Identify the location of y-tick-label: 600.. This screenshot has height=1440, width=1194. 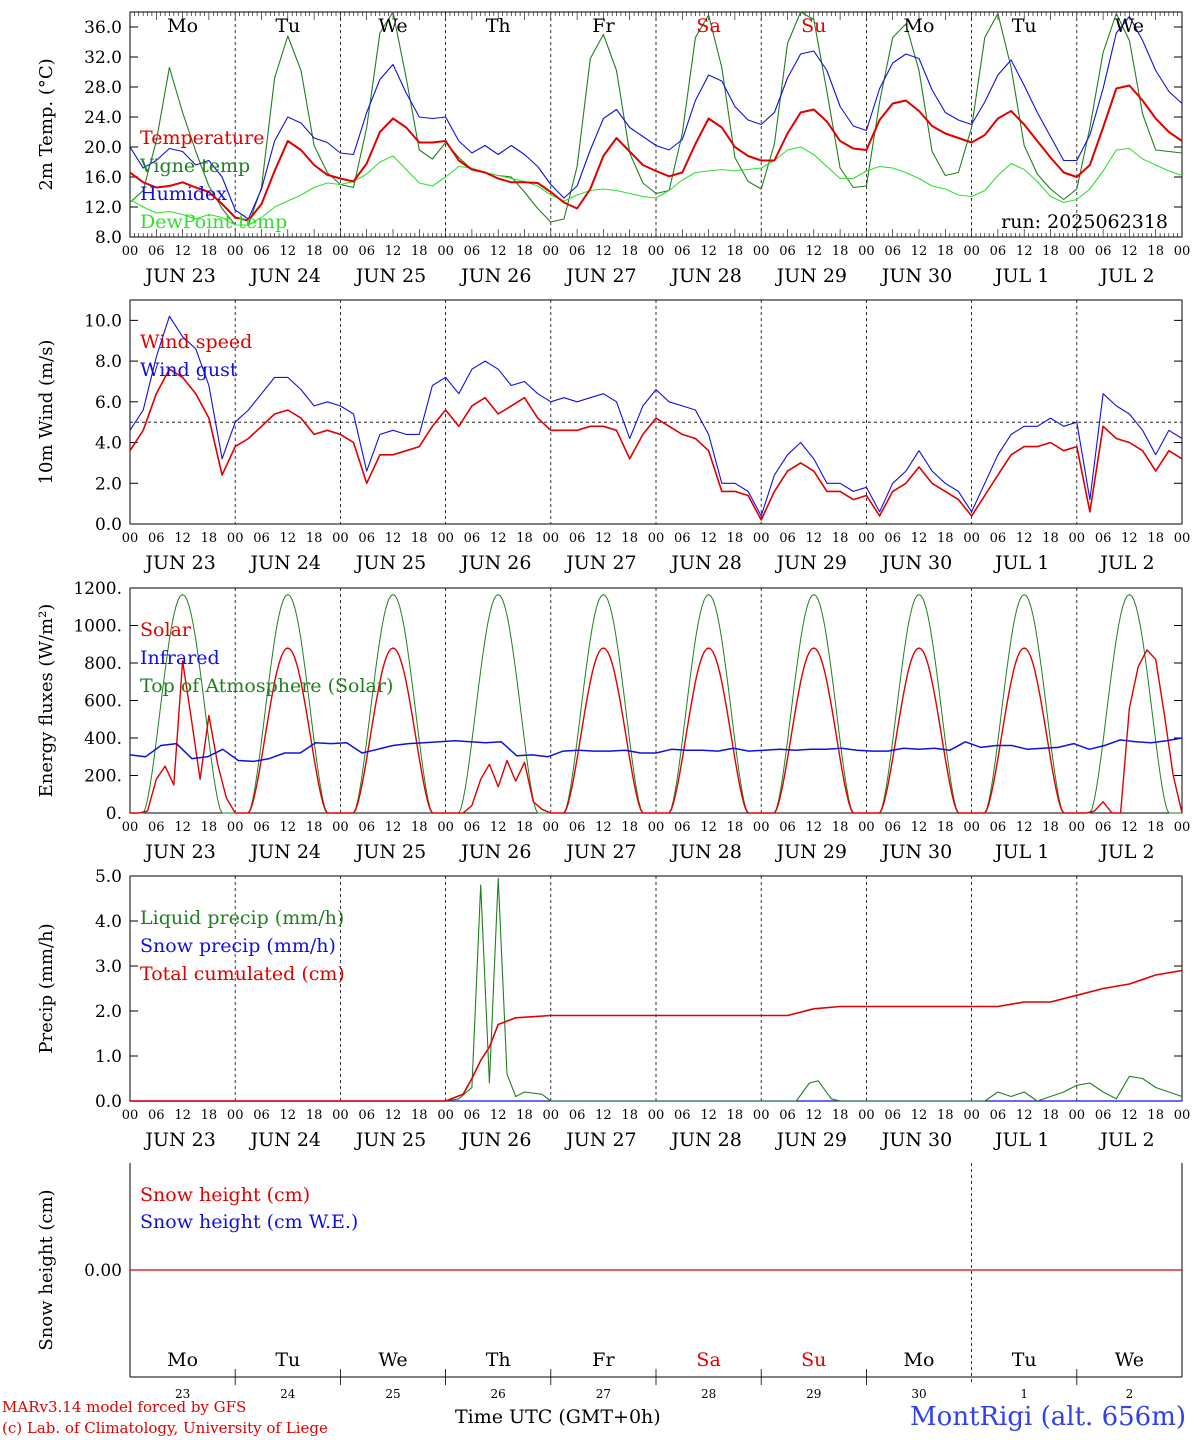
(103, 702).